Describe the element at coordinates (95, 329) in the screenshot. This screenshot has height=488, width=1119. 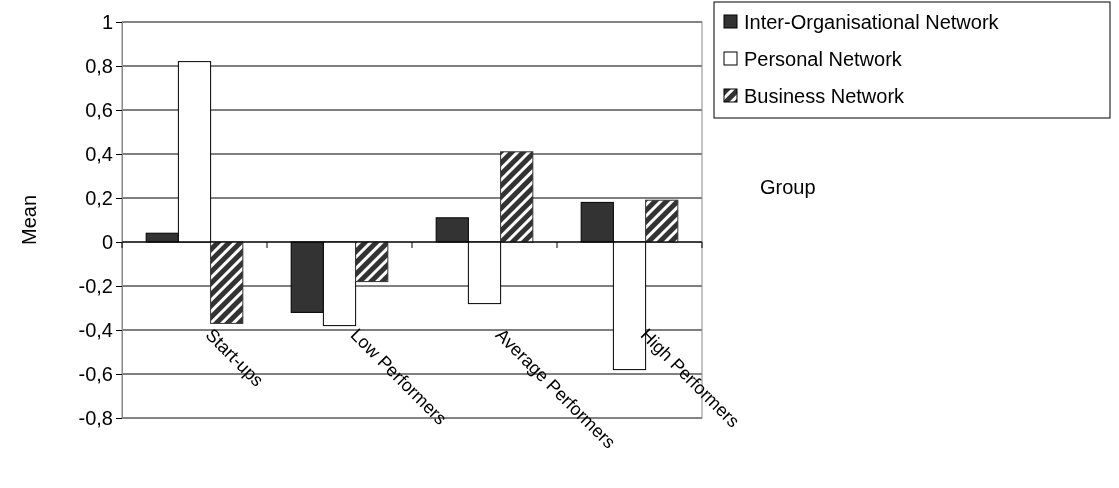
I see `y-tick-label: -0,4` at that location.